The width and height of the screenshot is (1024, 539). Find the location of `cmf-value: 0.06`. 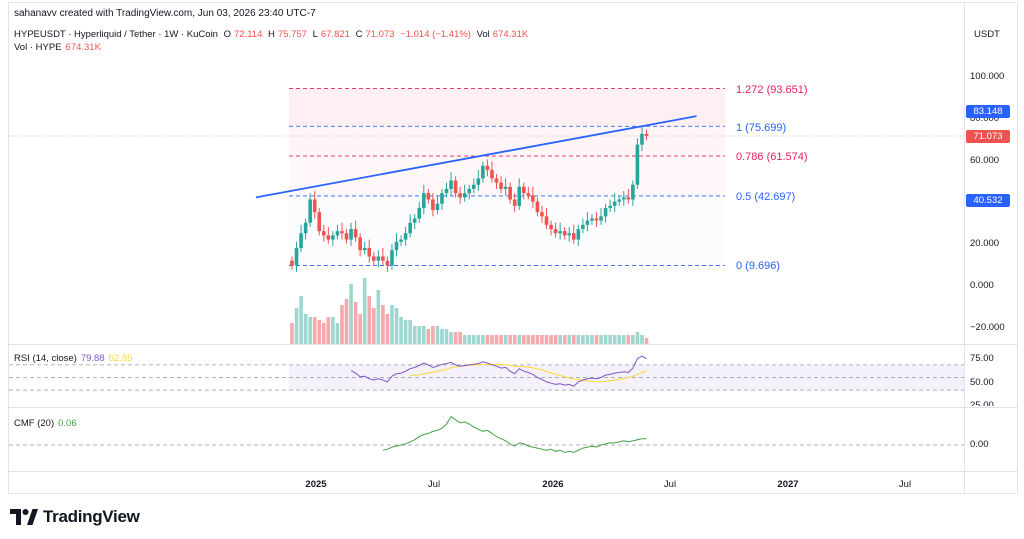

cmf-value: 0.06 is located at coordinates (67, 423).